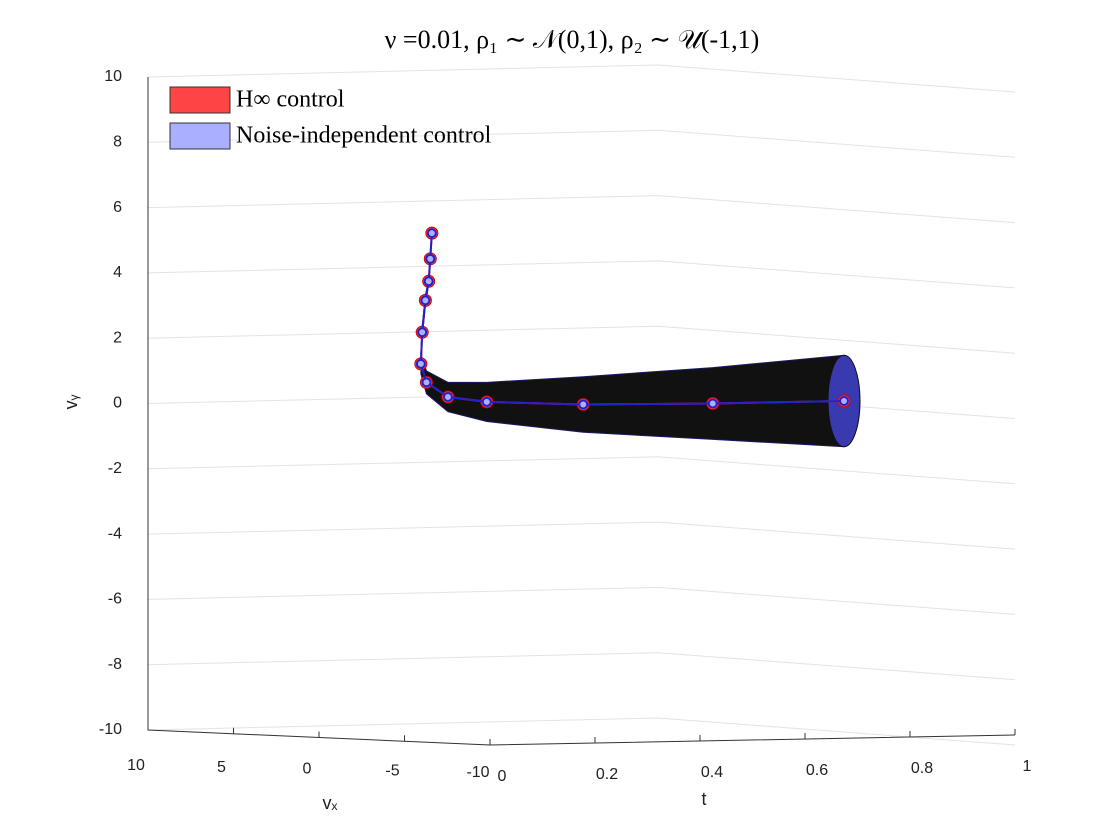 The width and height of the screenshot is (1120, 840). Describe the element at coordinates (117, 207) in the screenshot. I see `z-tick-label: 6` at that location.